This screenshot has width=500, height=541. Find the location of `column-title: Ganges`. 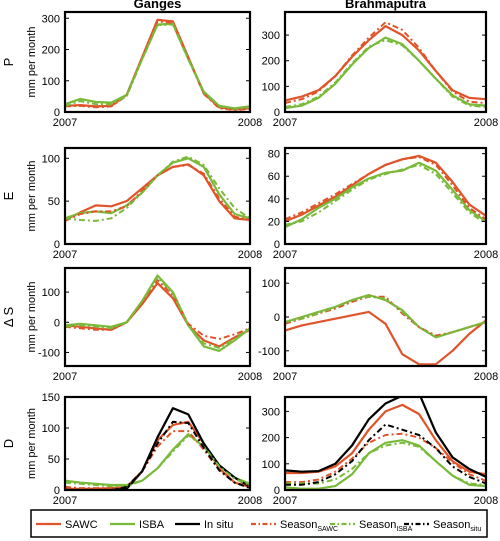

column-title: Ganges is located at coordinates (158, 5).